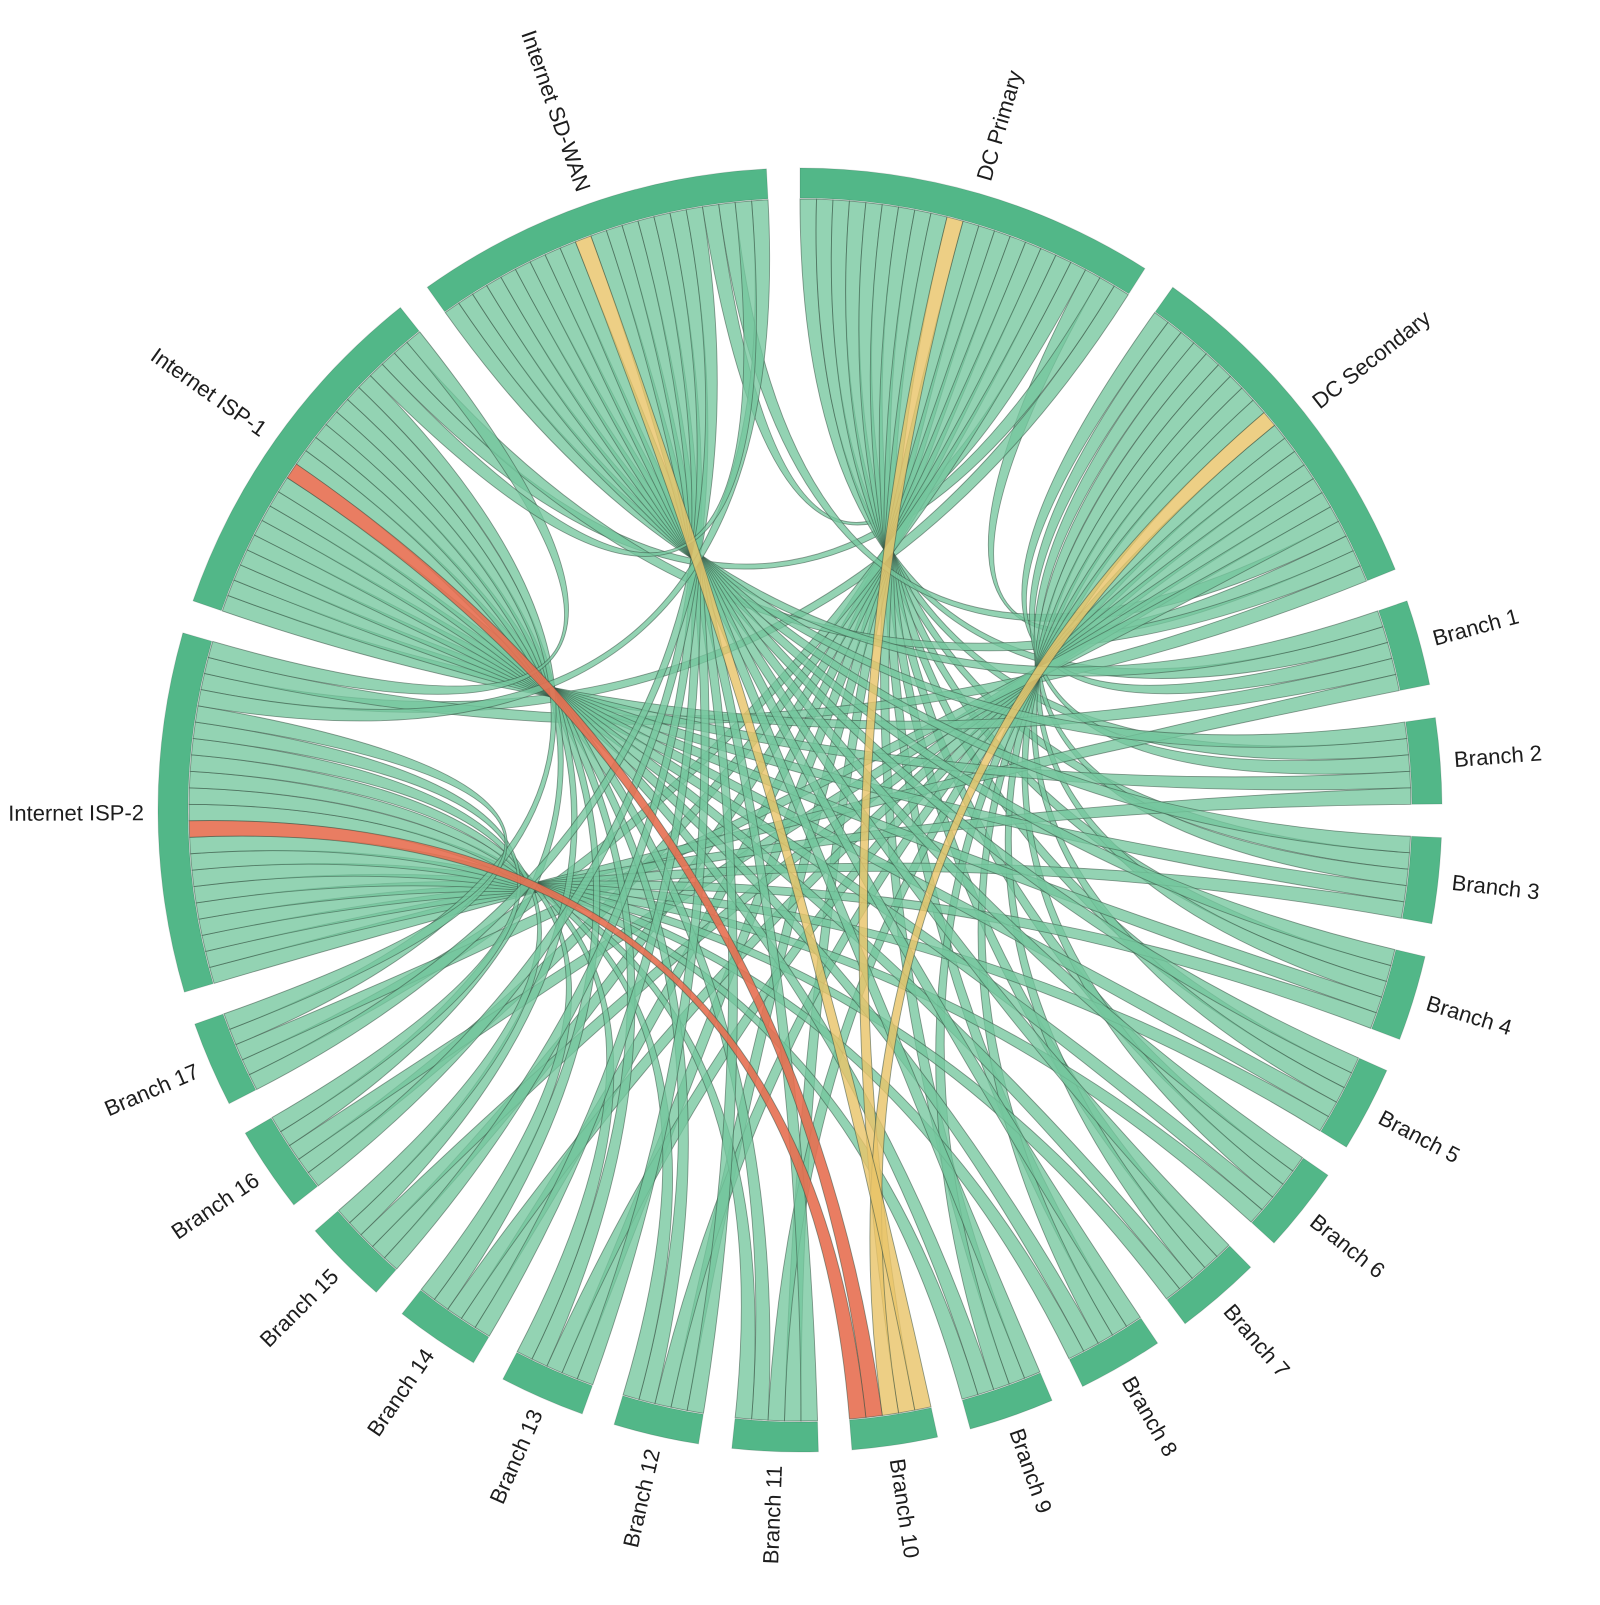  Describe the element at coordinates (400, 1392) in the screenshot. I see `node-label-branch-14: Branch 14` at that location.